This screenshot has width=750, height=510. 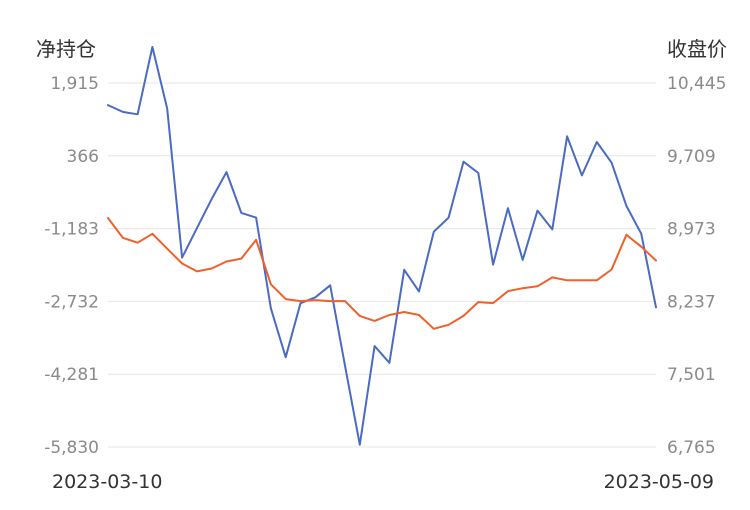 What do you see at coordinates (66, 49) in the screenshot?
I see `left-axis-title: 净持仓` at bounding box center [66, 49].